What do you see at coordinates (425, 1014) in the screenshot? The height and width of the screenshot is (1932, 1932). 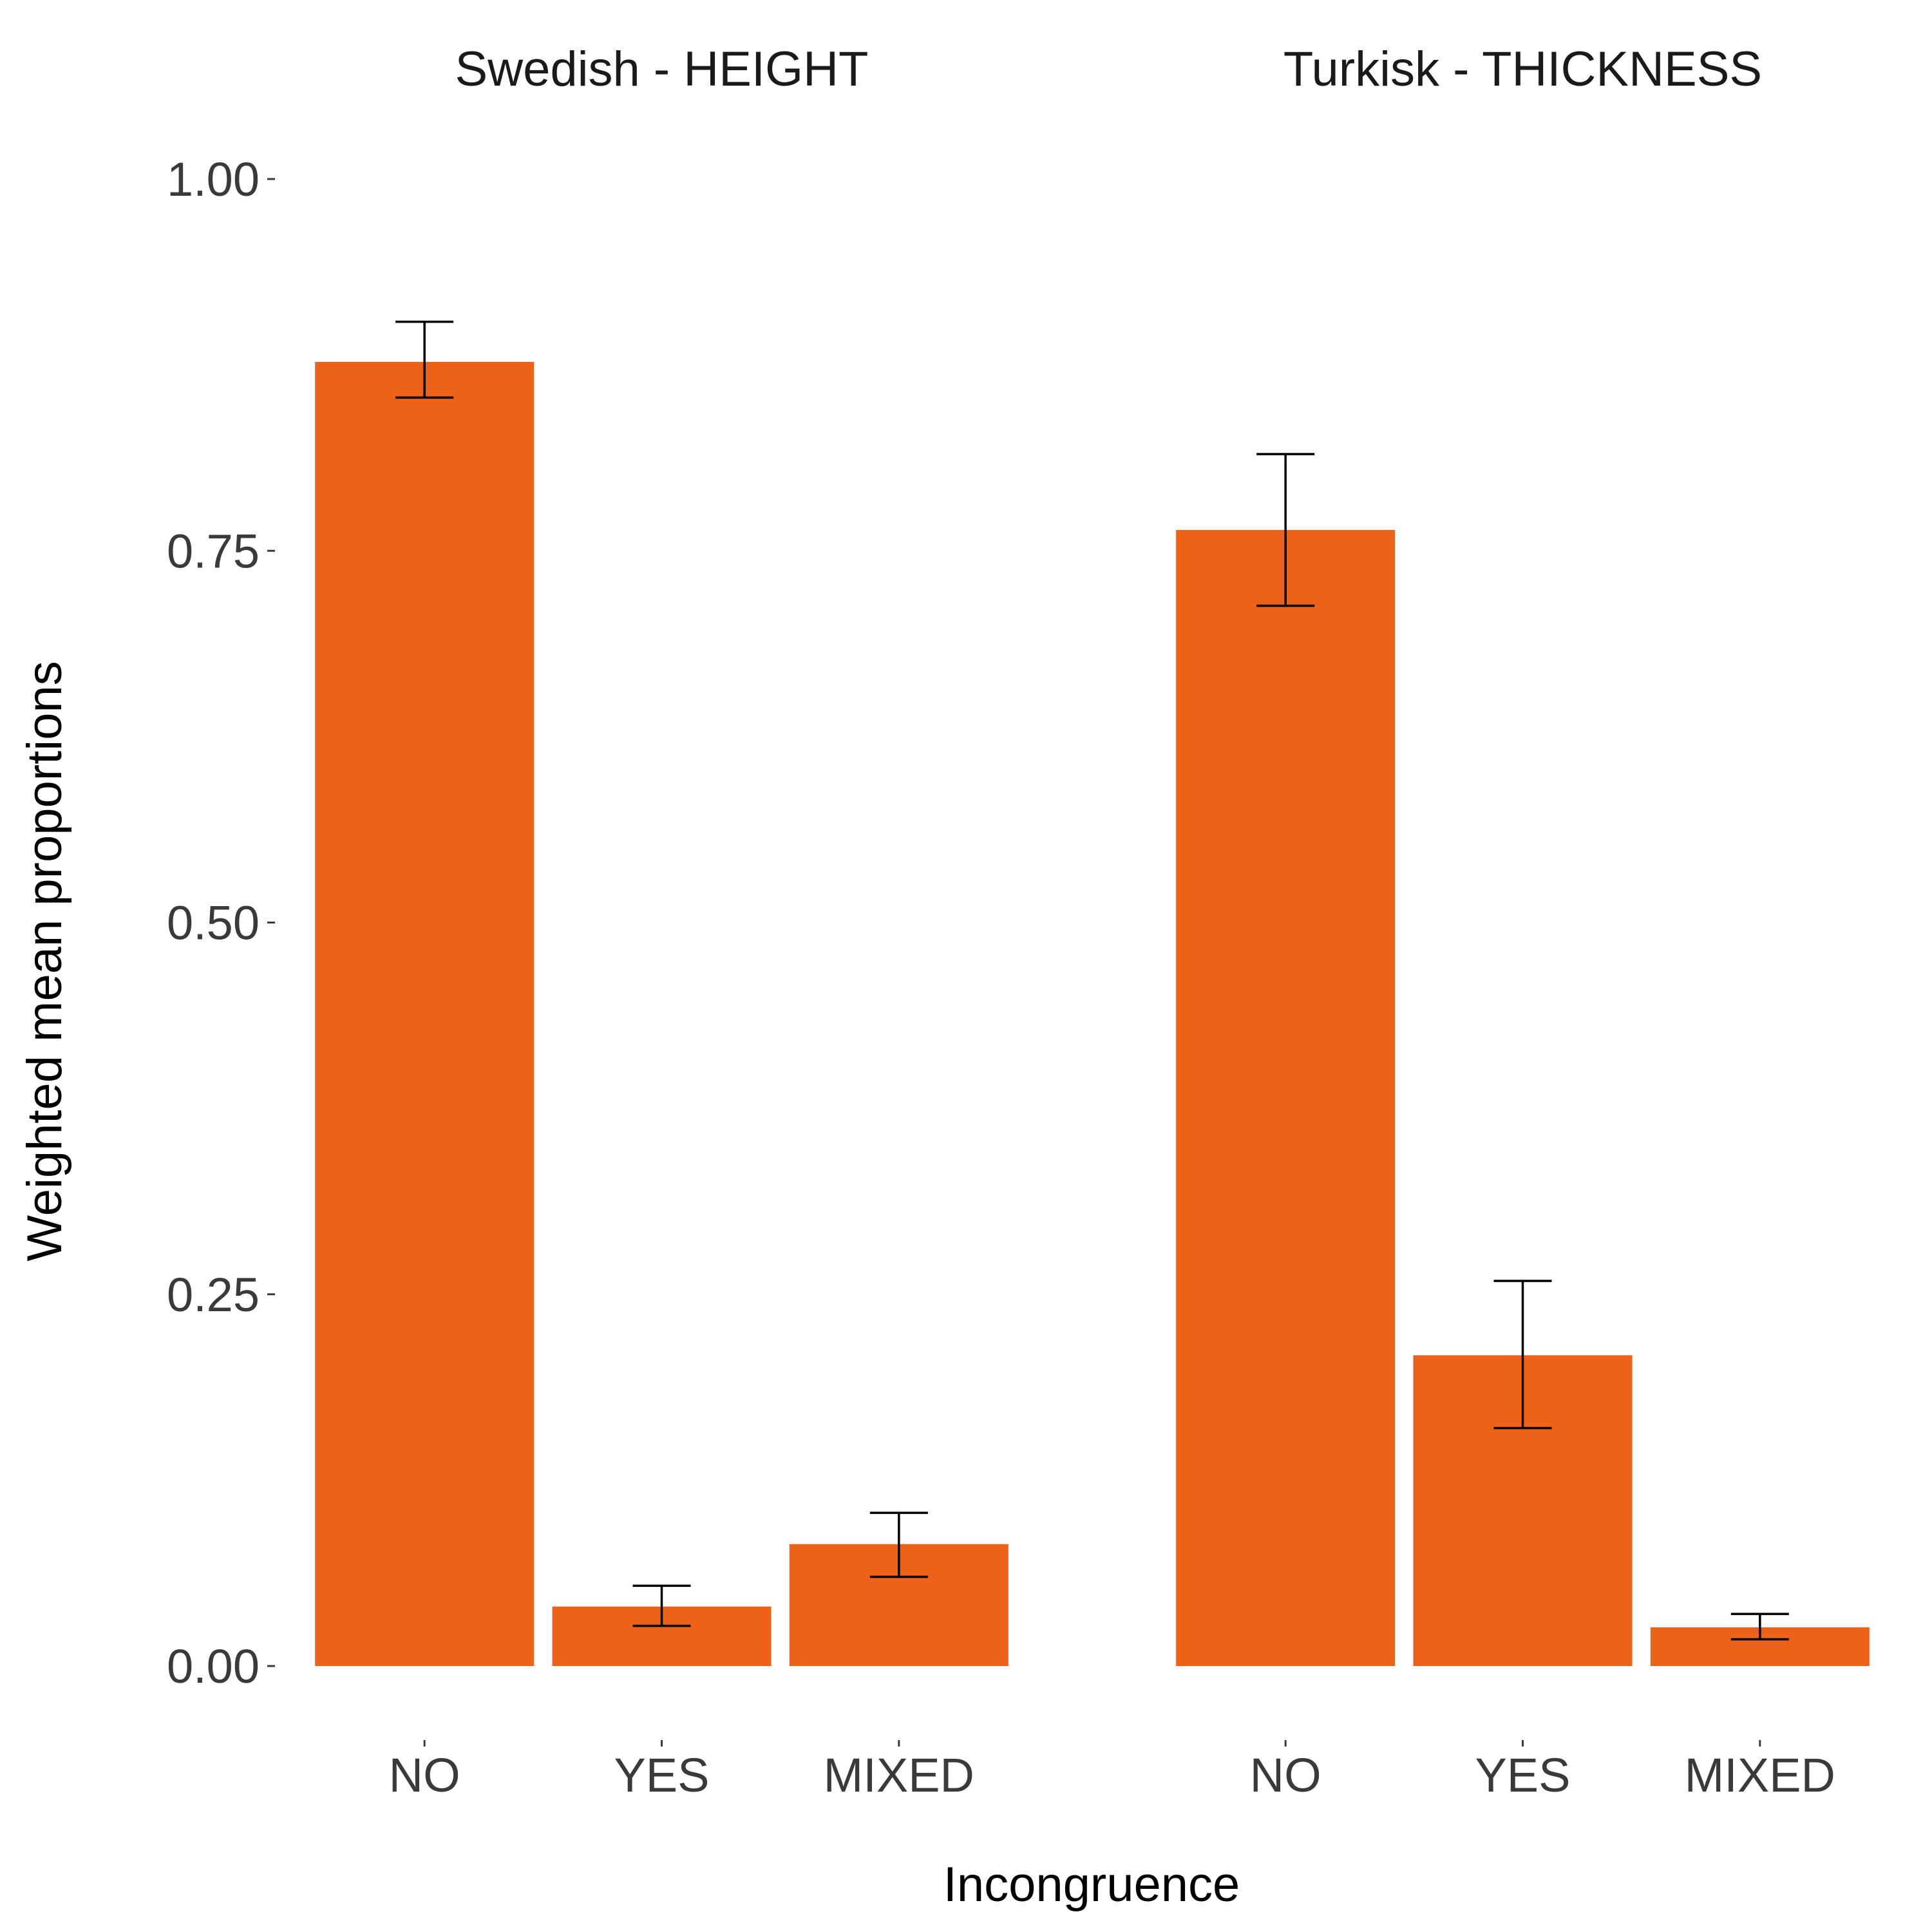 I see `bar-swedish-no` at bounding box center [425, 1014].